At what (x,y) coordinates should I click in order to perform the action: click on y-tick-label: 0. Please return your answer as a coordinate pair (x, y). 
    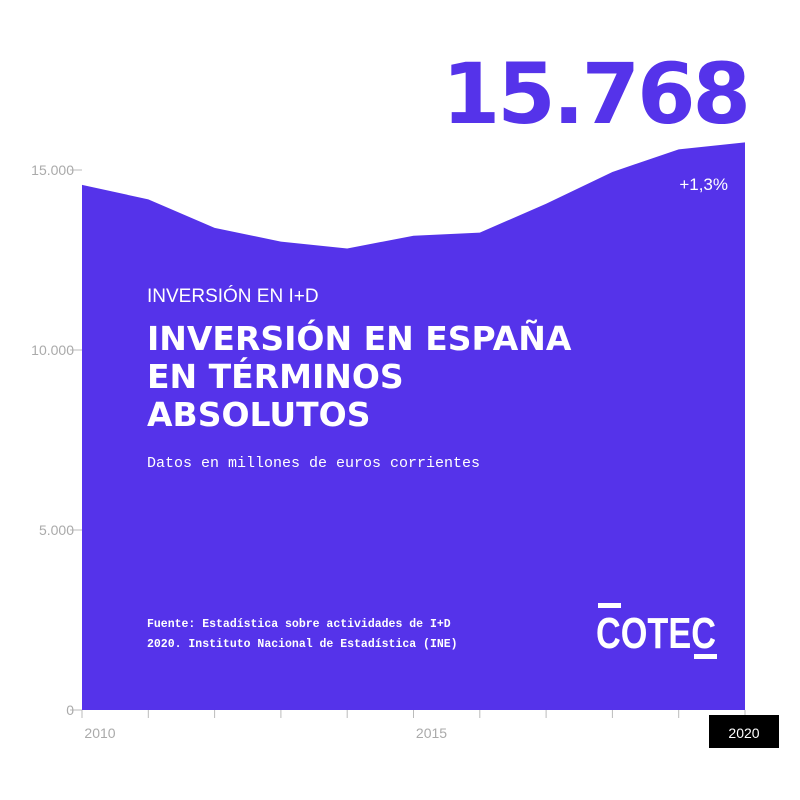
    Looking at the image, I should click on (70, 710).